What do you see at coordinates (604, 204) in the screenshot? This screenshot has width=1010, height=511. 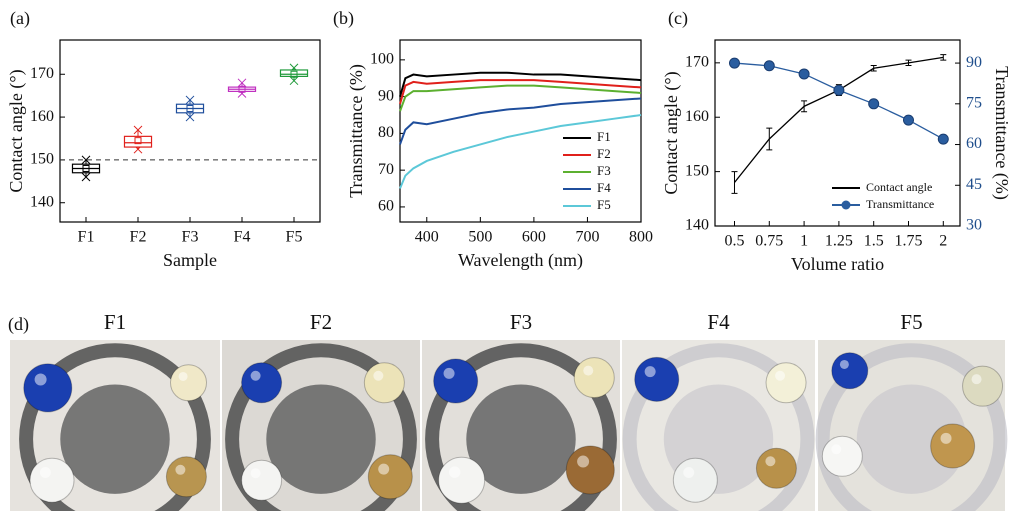 I see `legend-label: F5` at bounding box center [604, 204].